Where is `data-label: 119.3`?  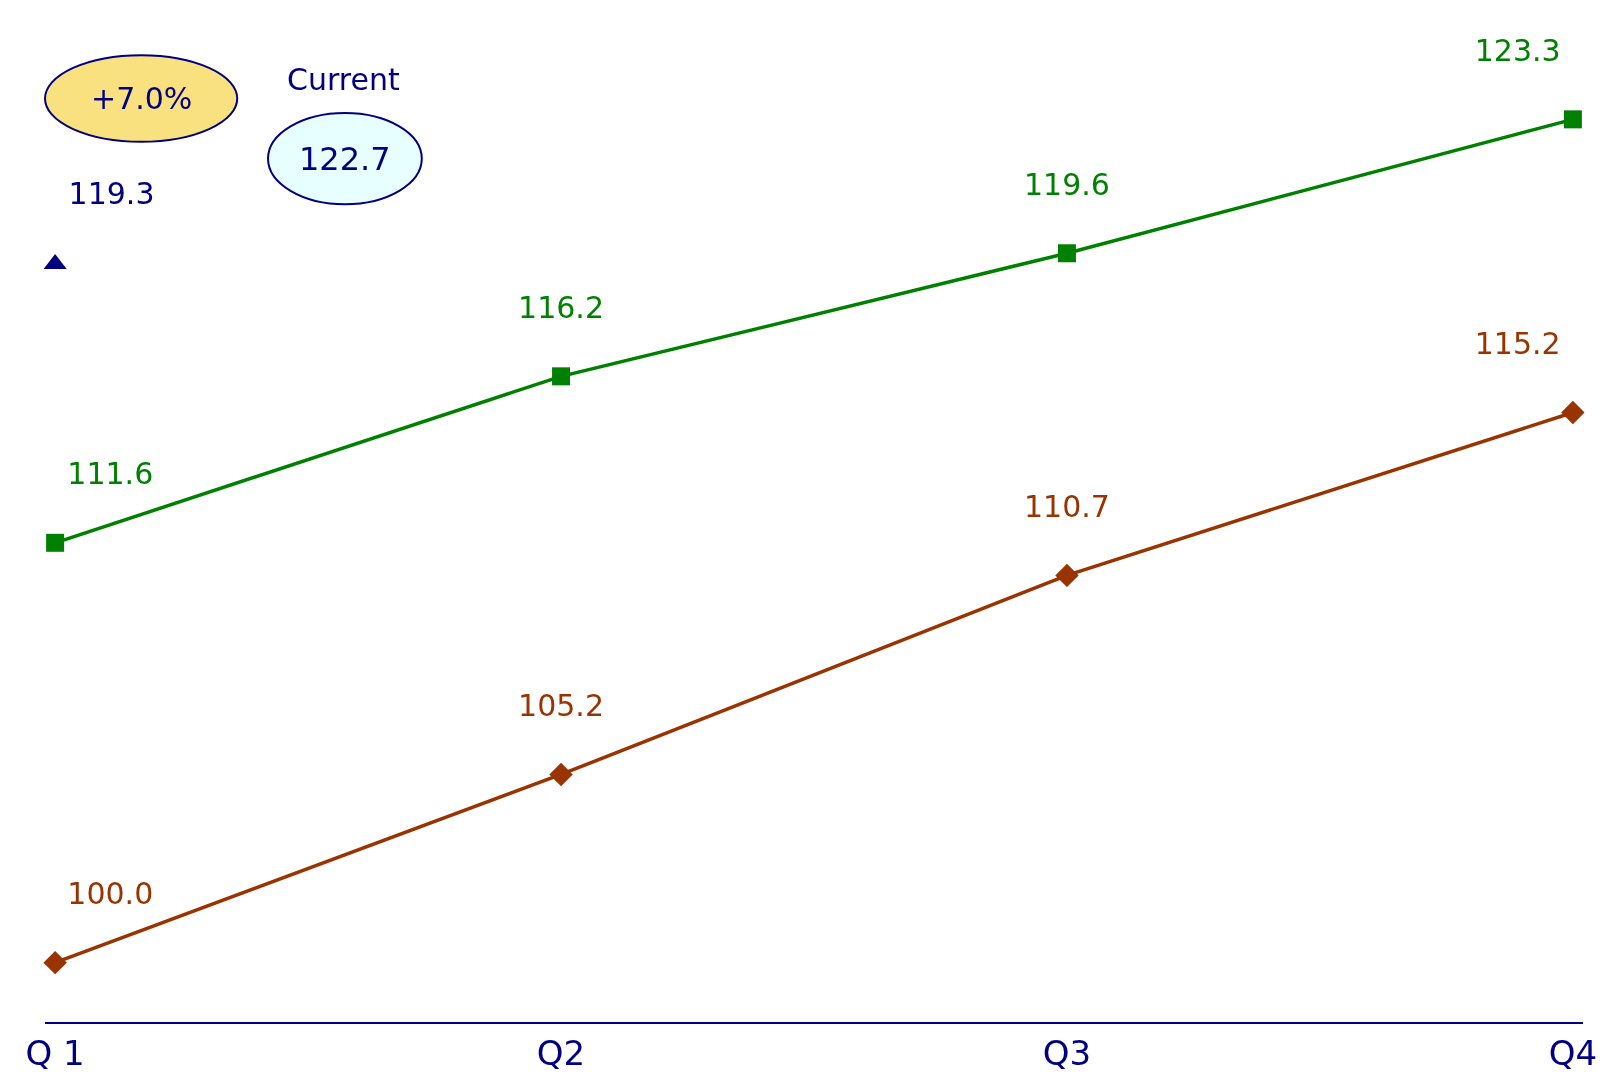
data-label: 119.3 is located at coordinates (111, 194).